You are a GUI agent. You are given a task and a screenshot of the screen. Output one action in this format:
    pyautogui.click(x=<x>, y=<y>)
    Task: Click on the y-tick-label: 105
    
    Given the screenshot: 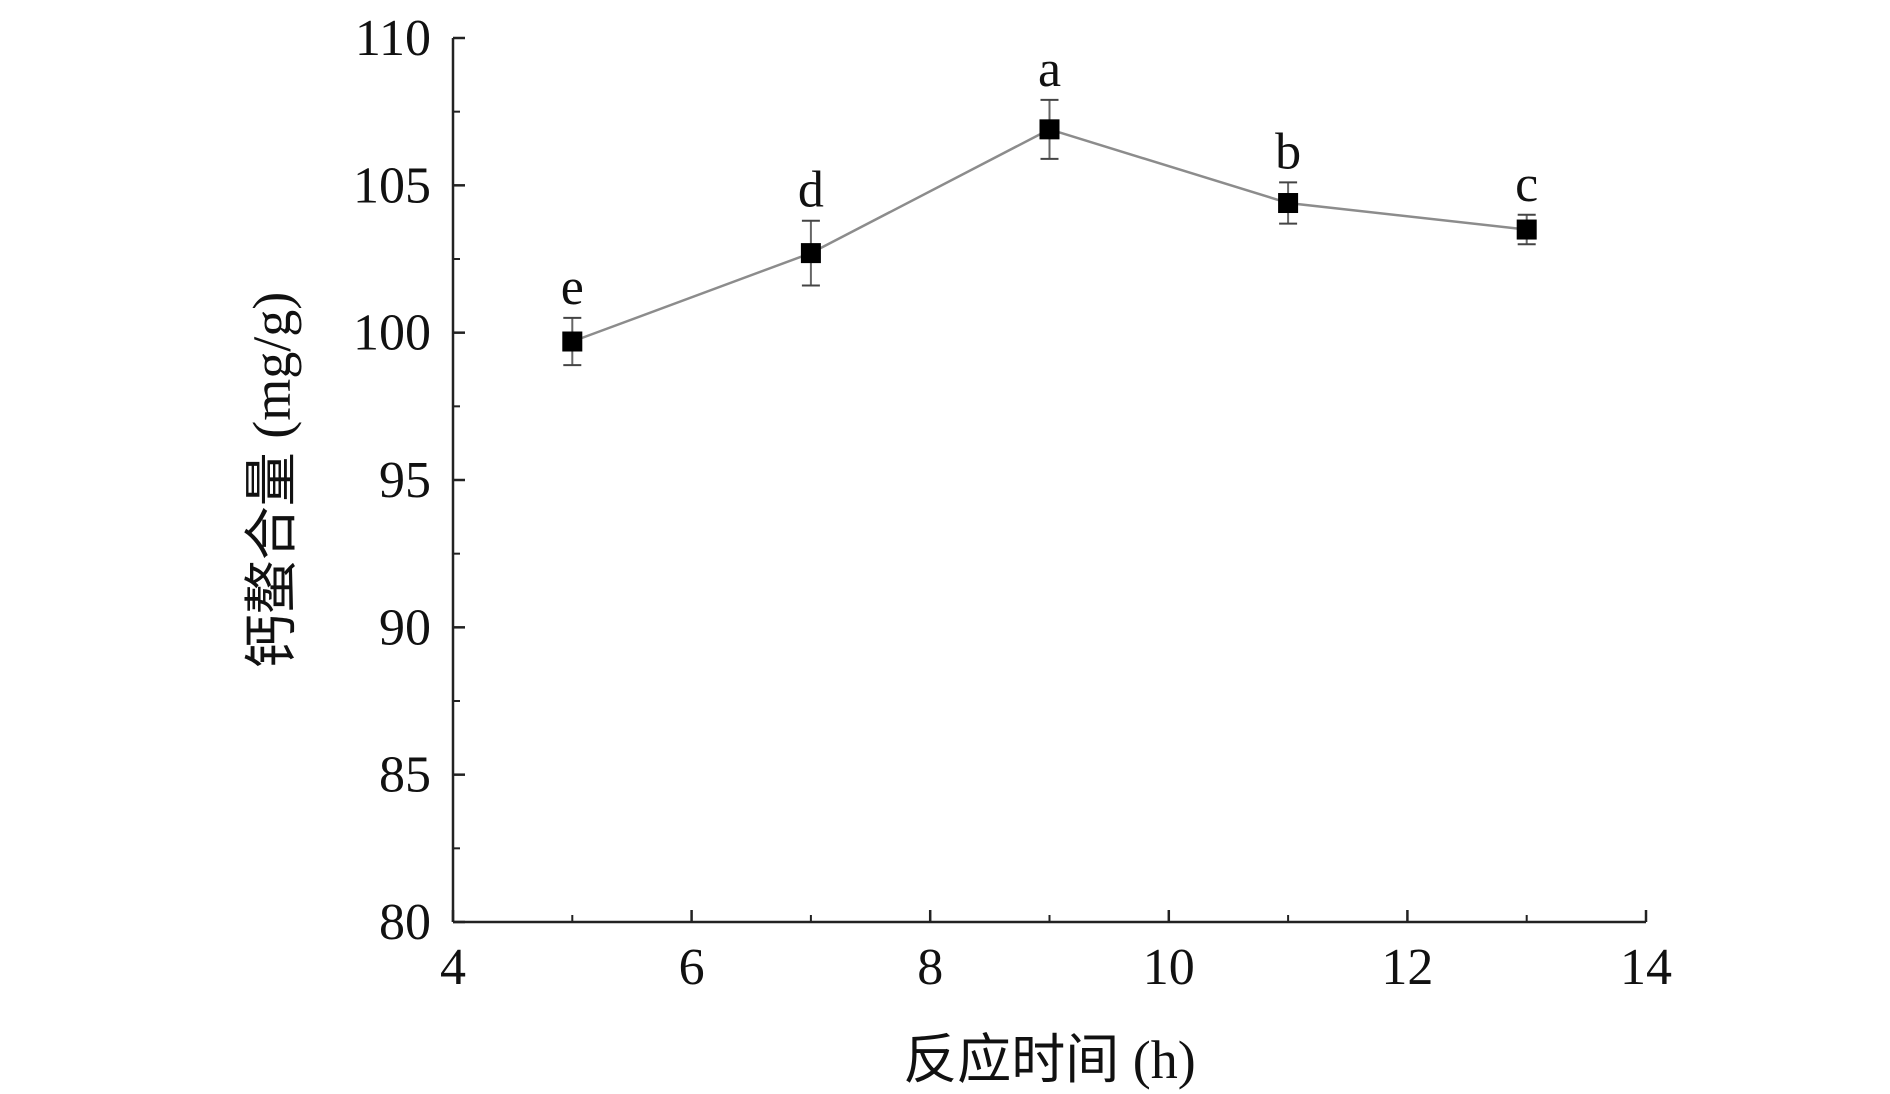 What is the action you would take?
    pyautogui.click(x=392, y=185)
    